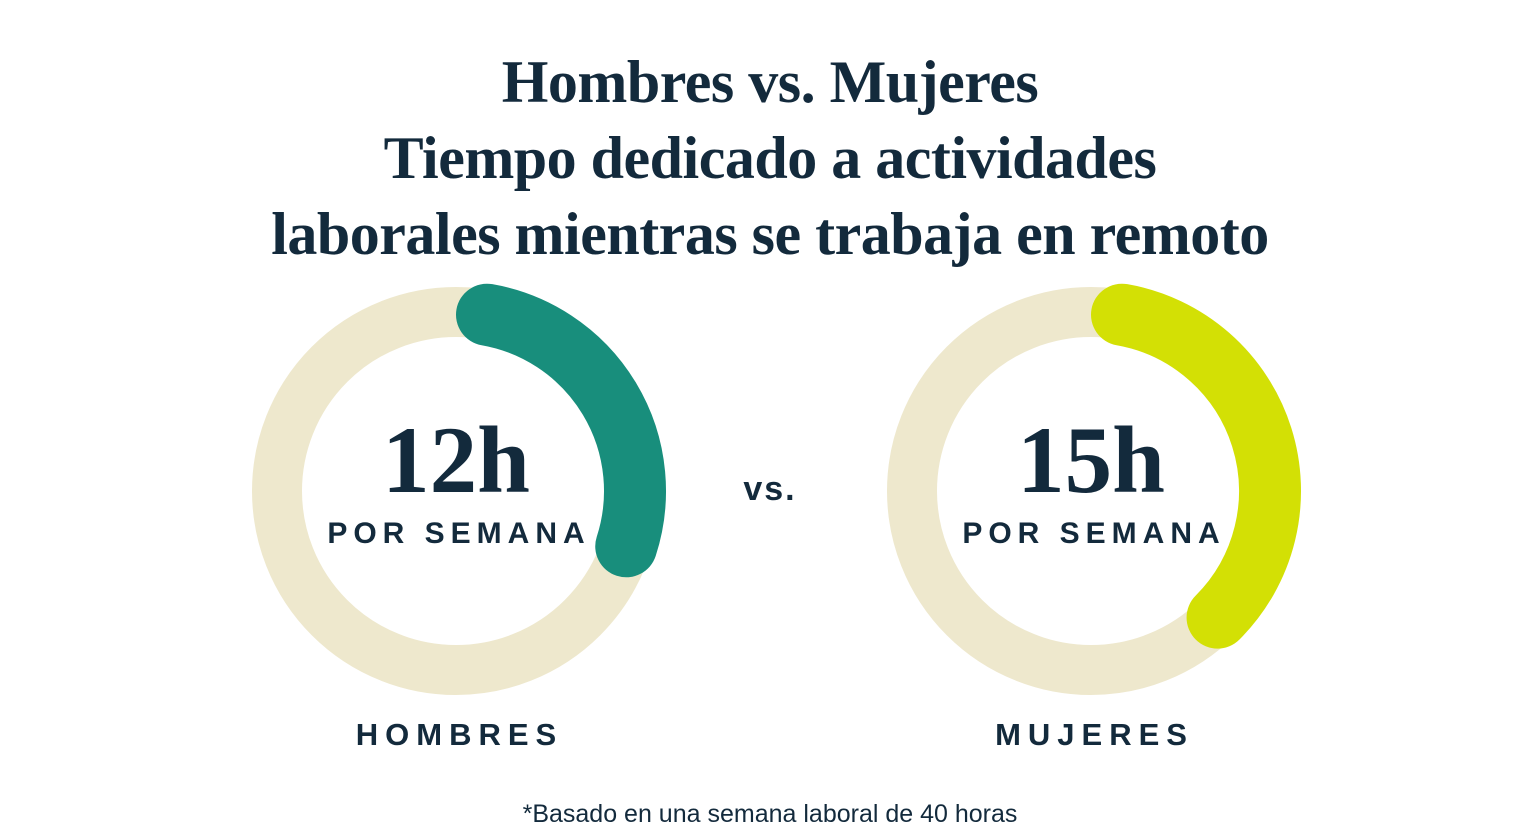 The width and height of the screenshot is (1540, 840). I want to click on title-line-3: laborales mientras se trabaja en remoto, so click(770, 234).